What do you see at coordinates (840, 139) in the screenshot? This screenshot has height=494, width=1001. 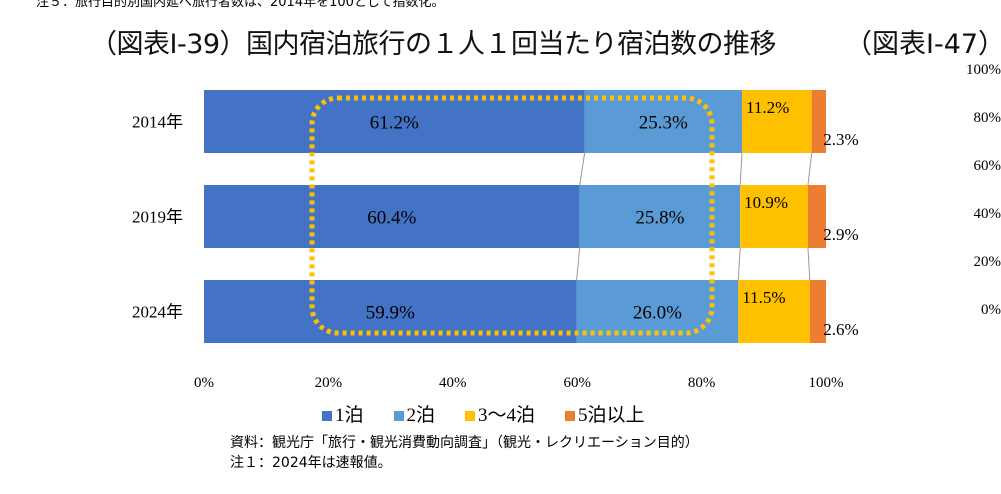 I see `data-label: 2.3%` at bounding box center [840, 139].